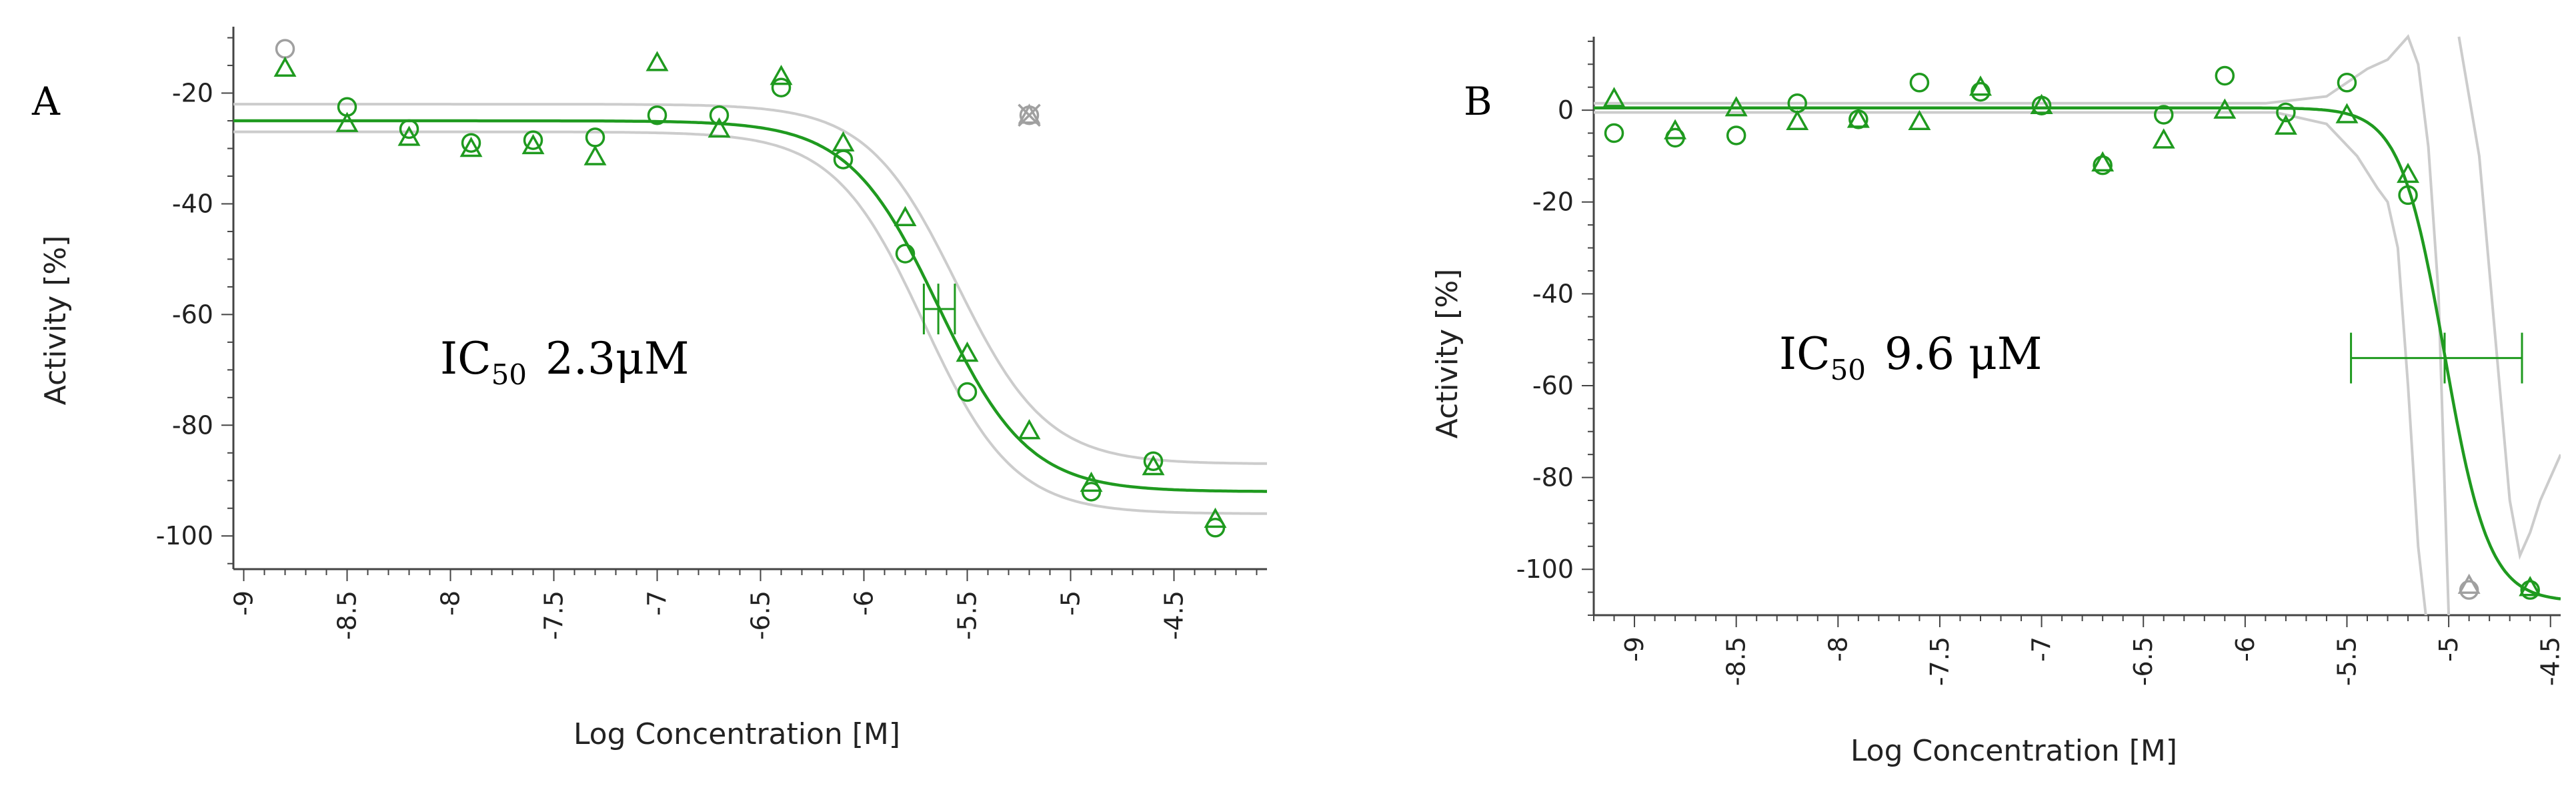 This screenshot has height=794, width=2576. What do you see at coordinates (2346, 661) in the screenshot?
I see `panel-b-x-tick-label: -5.5` at bounding box center [2346, 661].